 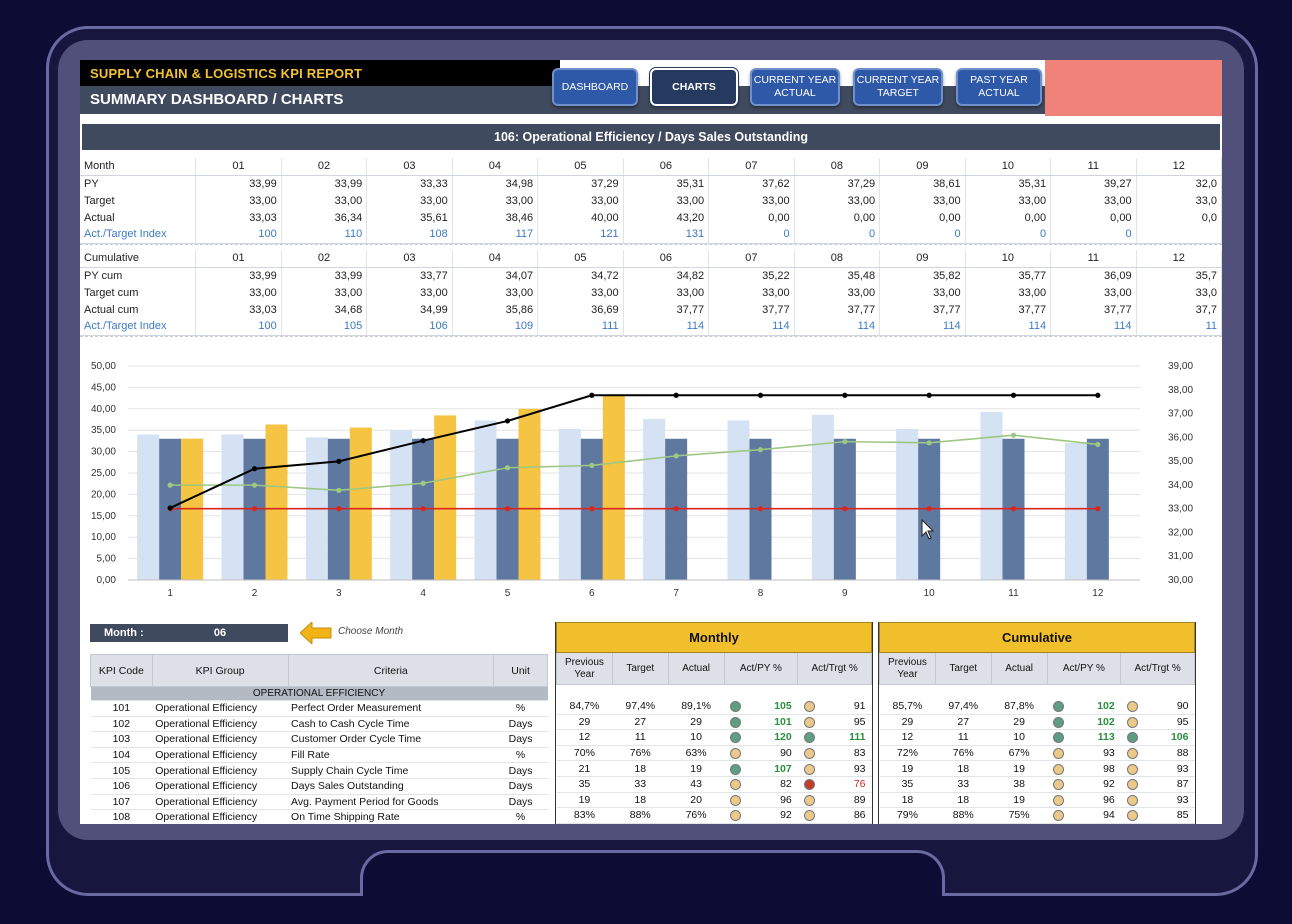 What do you see at coordinates (1093, 275) in the screenshot?
I see `grid-cell: 36,09` at bounding box center [1093, 275].